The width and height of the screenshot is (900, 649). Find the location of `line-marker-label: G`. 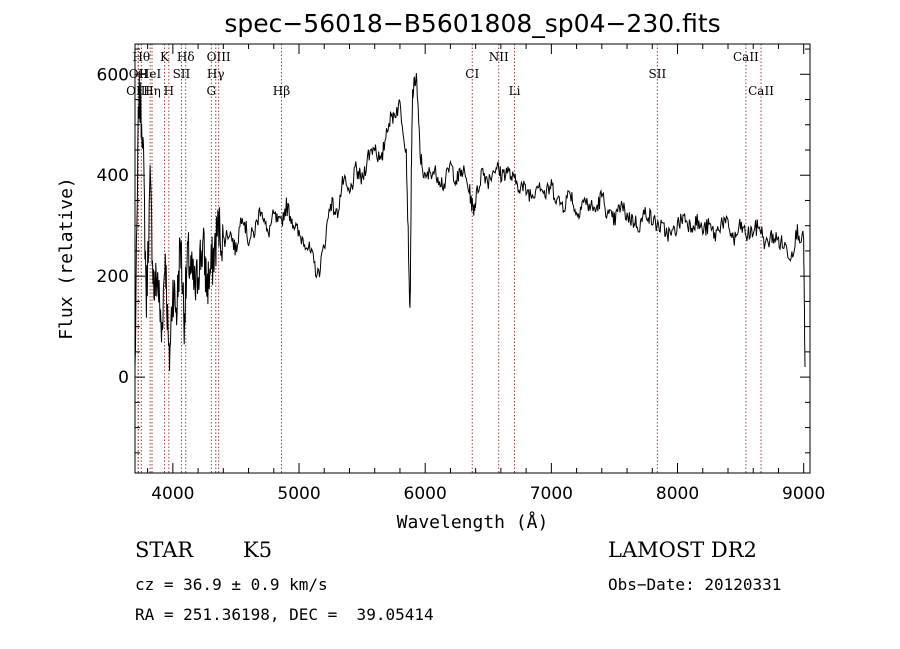

line-marker-label: G is located at coordinates (212, 91).